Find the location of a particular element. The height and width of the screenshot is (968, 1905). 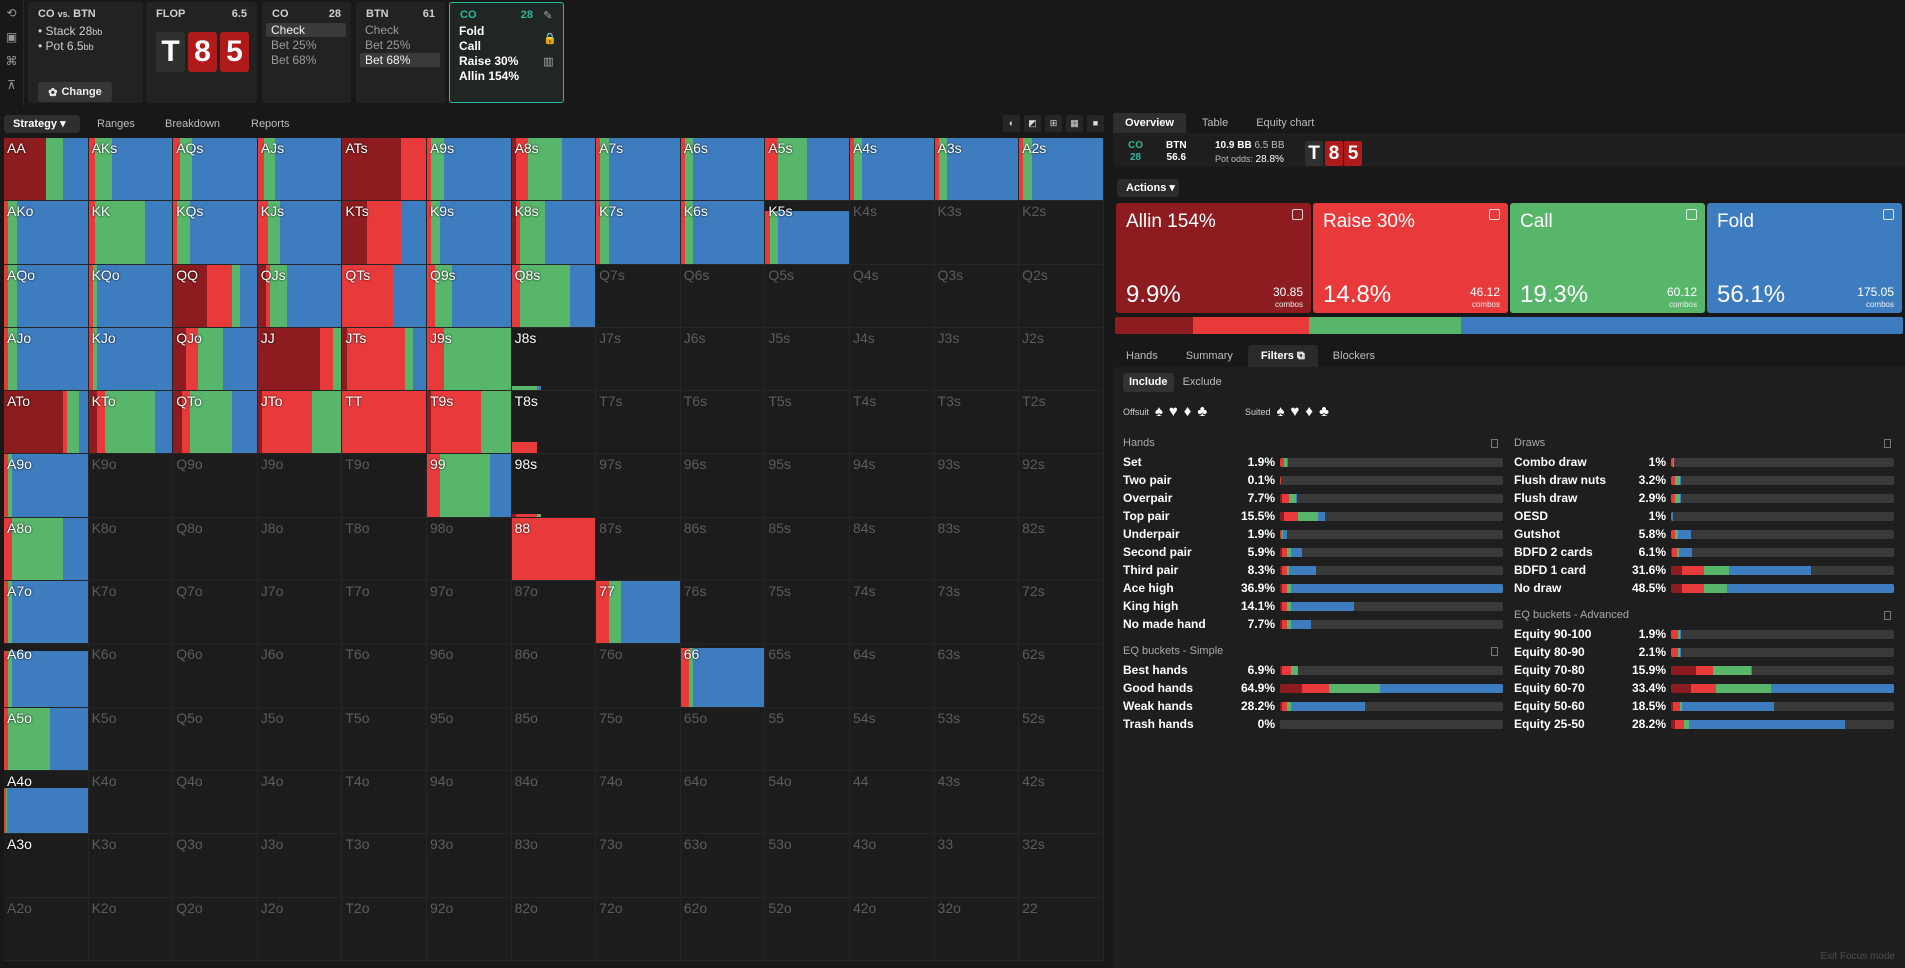

hand-cell: T4s is located at coordinates (892, 423).